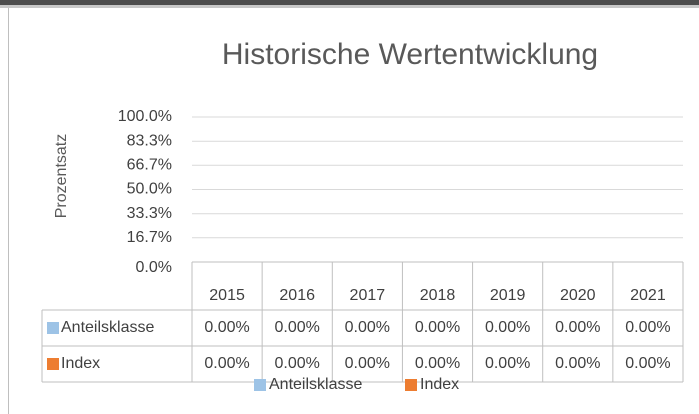 Image resolution: width=699 pixels, height=414 pixels. What do you see at coordinates (368, 295) in the screenshot?
I see `x-tick-label: 2017` at bounding box center [368, 295].